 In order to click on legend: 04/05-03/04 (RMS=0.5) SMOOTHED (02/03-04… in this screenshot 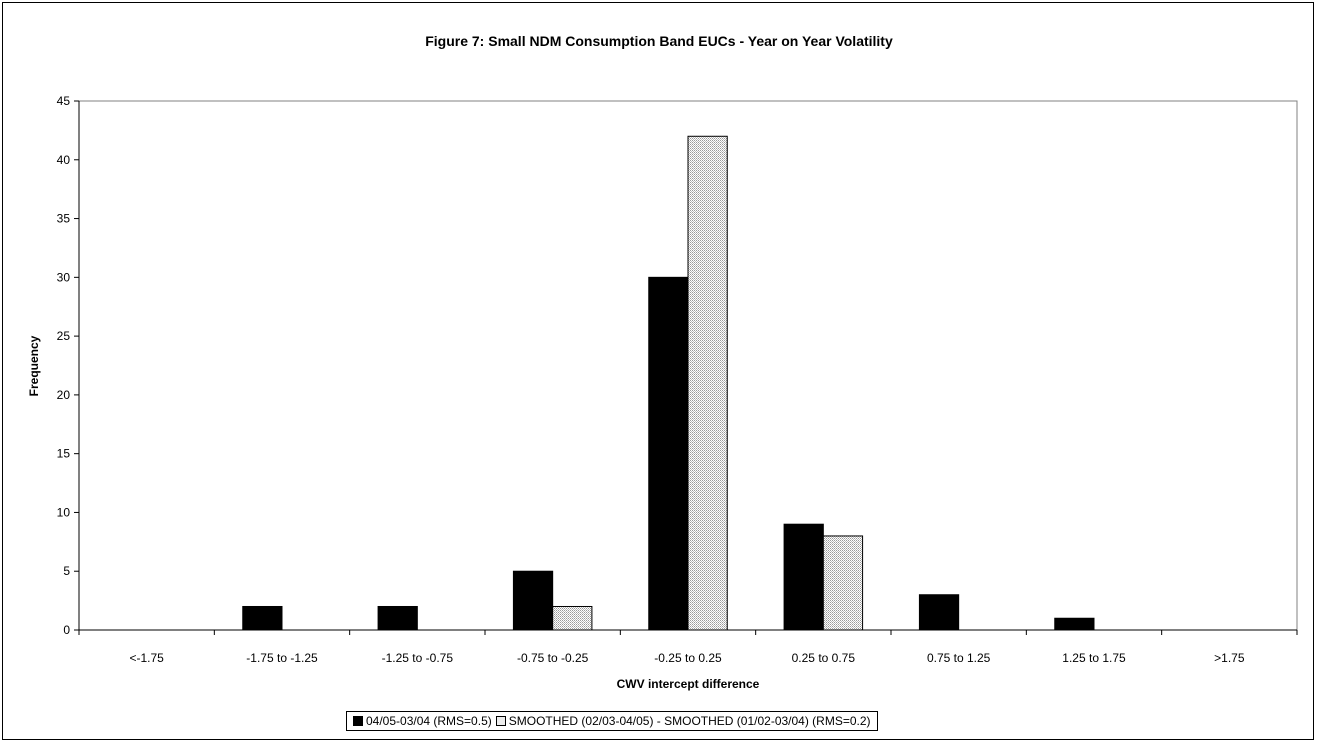, I will do `click(612, 721)`.